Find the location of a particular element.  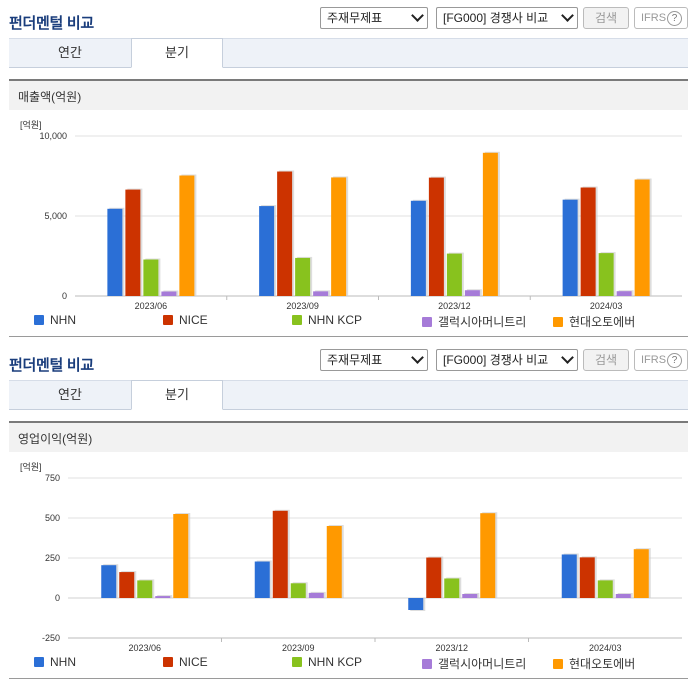

y-unit-label: [억원] is located at coordinates (31, 125).